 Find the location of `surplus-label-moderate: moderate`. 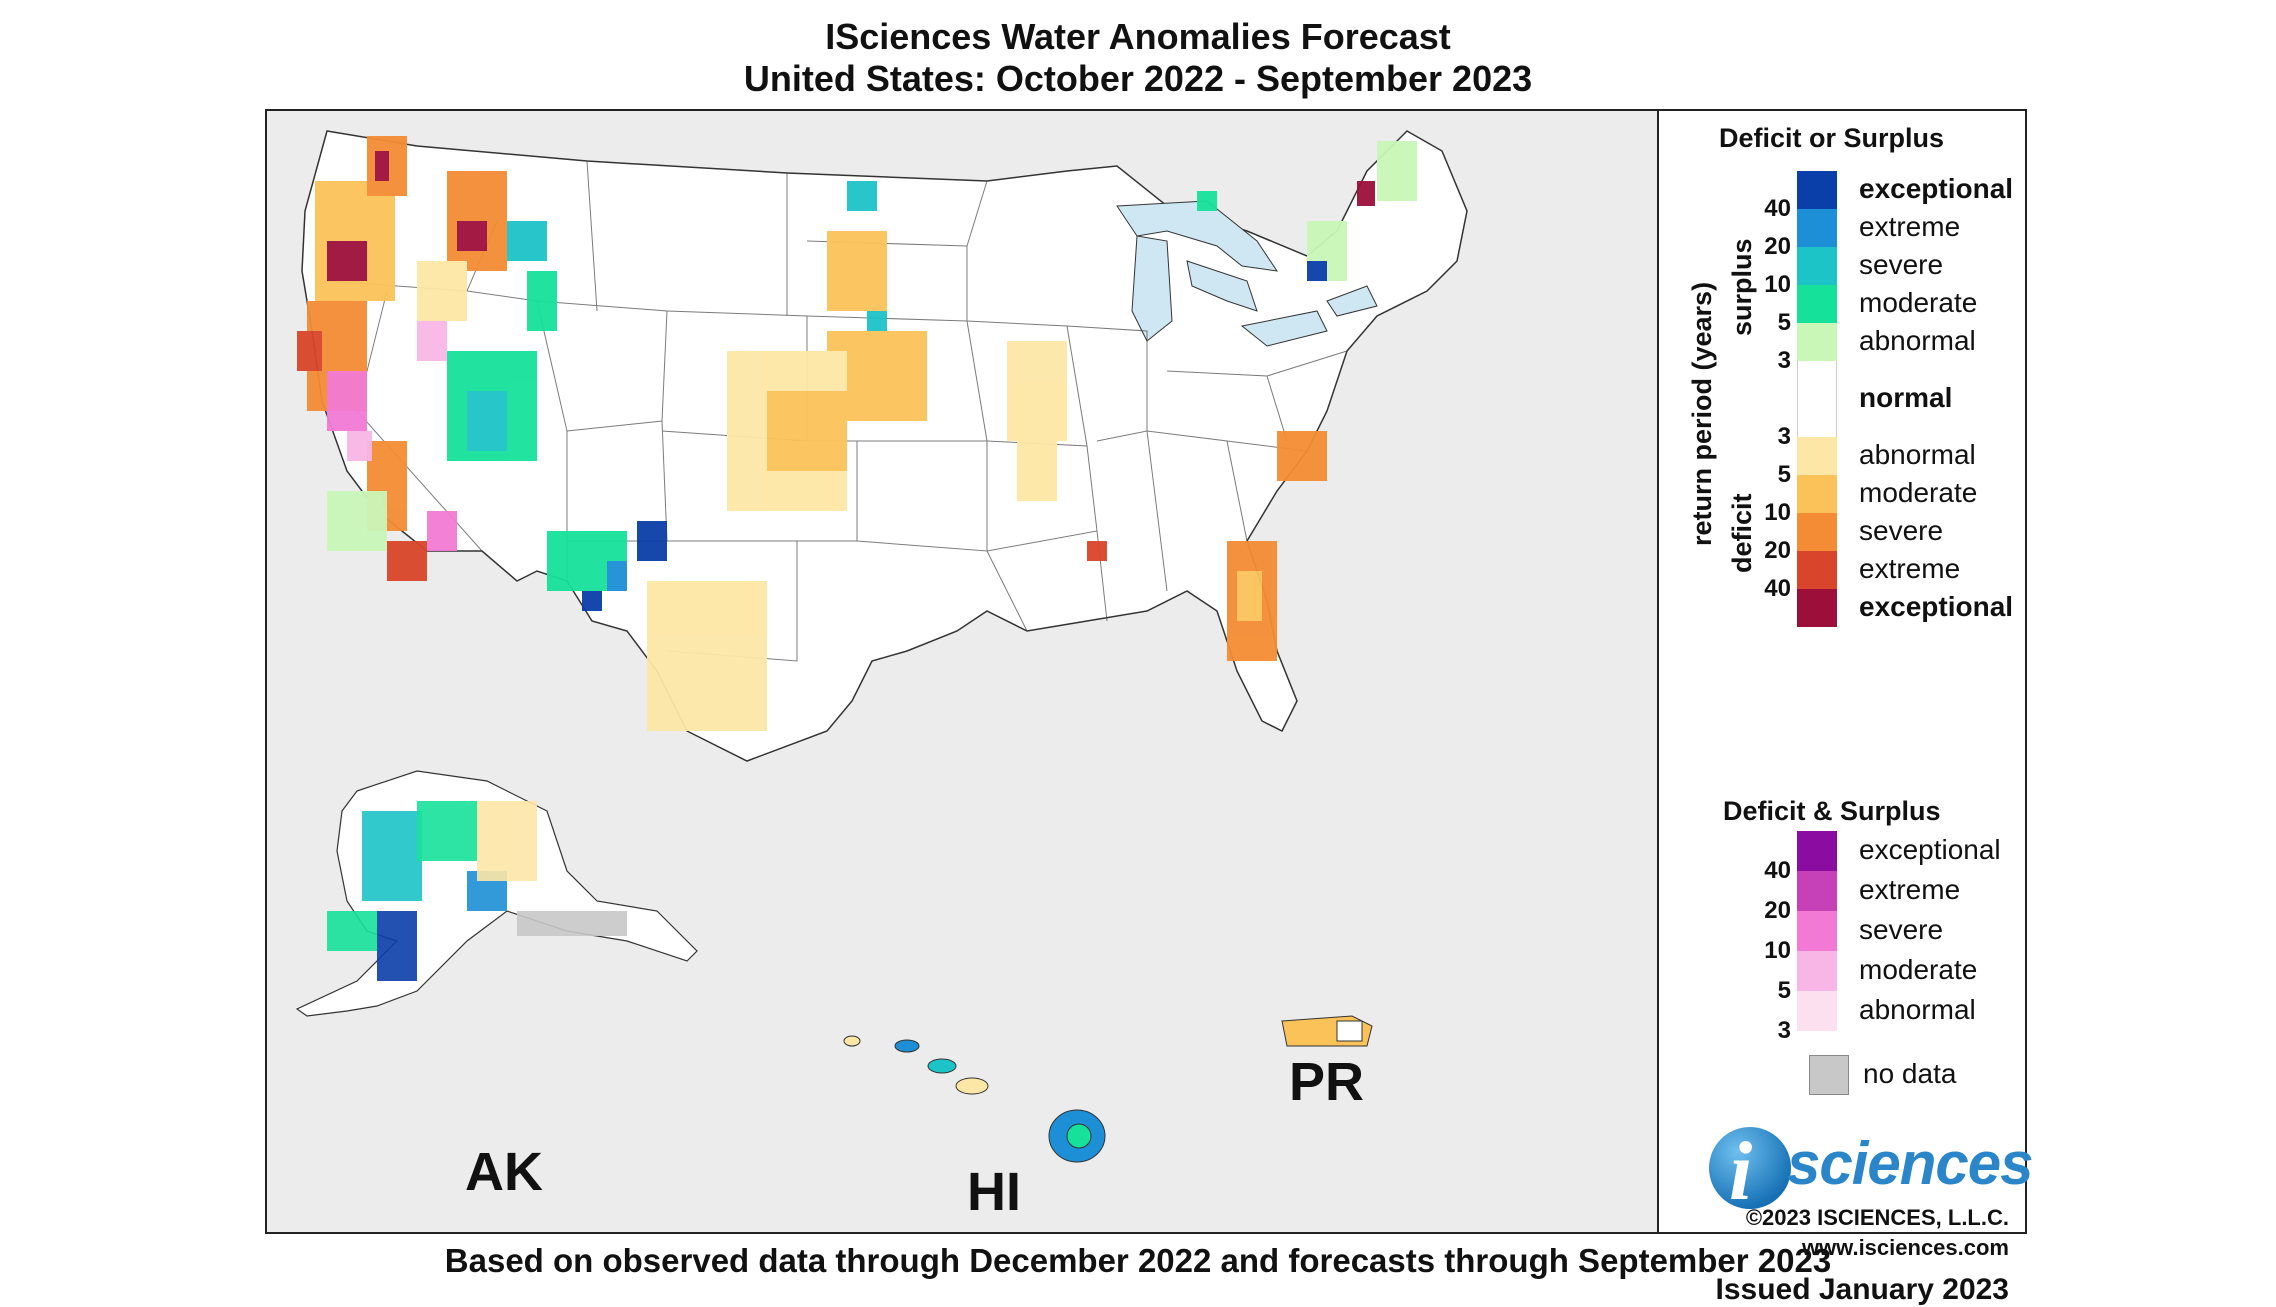

surplus-label-moderate: moderate is located at coordinates (1918, 302).